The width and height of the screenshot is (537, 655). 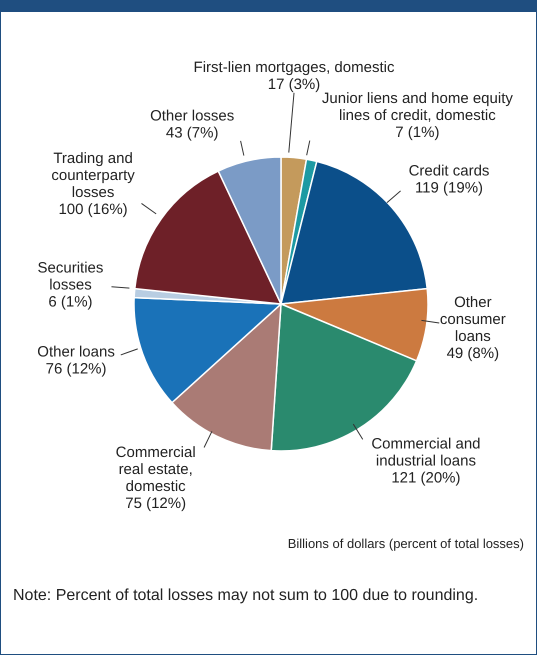 What do you see at coordinates (76, 369) in the screenshot?
I see `data-label: 76 (12%)` at bounding box center [76, 369].